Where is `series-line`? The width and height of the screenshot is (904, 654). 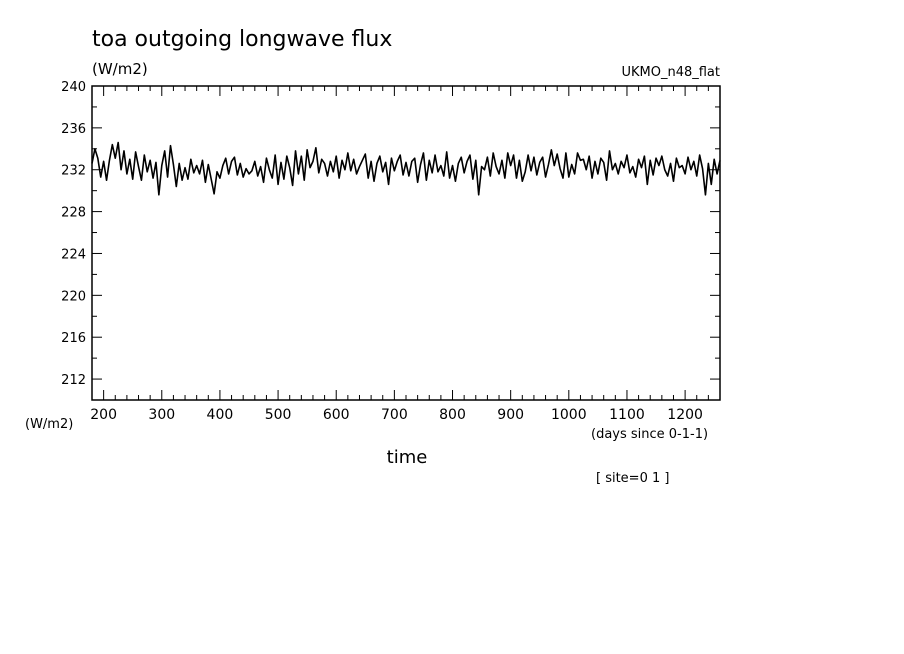
series-line is located at coordinates (406, 168).